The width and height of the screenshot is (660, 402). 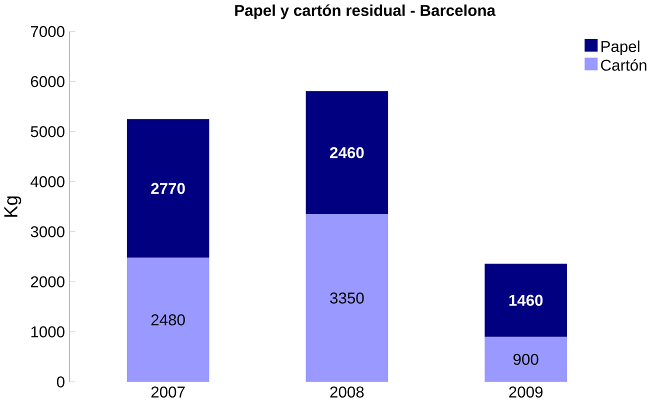 What do you see at coordinates (365, 12) in the screenshot?
I see `chart-title: Papel y cartón residual - Barcelona` at bounding box center [365, 12].